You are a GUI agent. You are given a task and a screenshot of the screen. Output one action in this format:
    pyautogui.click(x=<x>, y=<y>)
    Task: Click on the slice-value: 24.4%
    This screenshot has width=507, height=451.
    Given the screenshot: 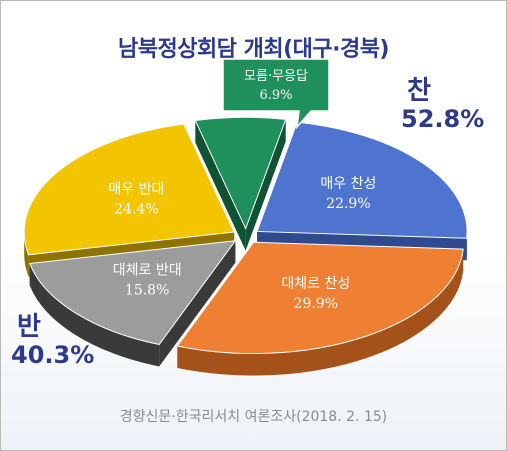 What is the action you would take?
    pyautogui.click(x=136, y=209)
    